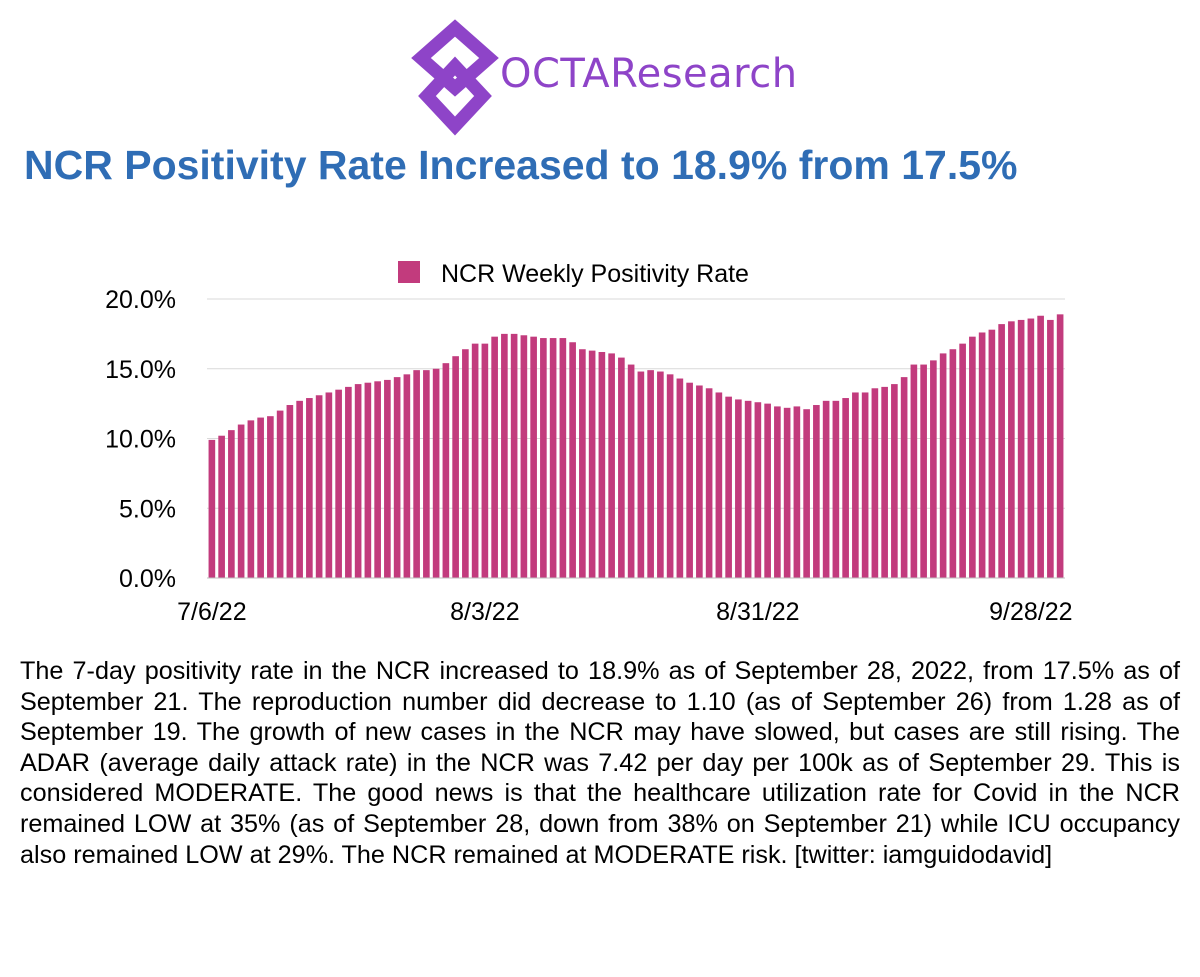 Image resolution: width=1200 pixels, height=977 pixels. I want to click on legend-label: NCR Weekly Positivity Rate, so click(595, 274).